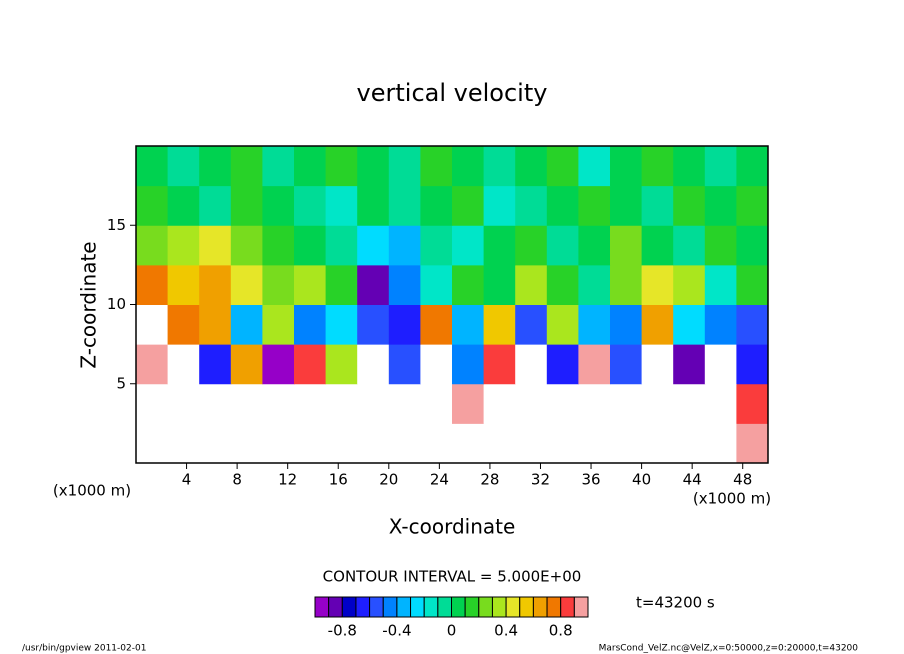 The width and height of the screenshot is (904, 654). I want to click on x-tick-label: 8, so click(237, 480).